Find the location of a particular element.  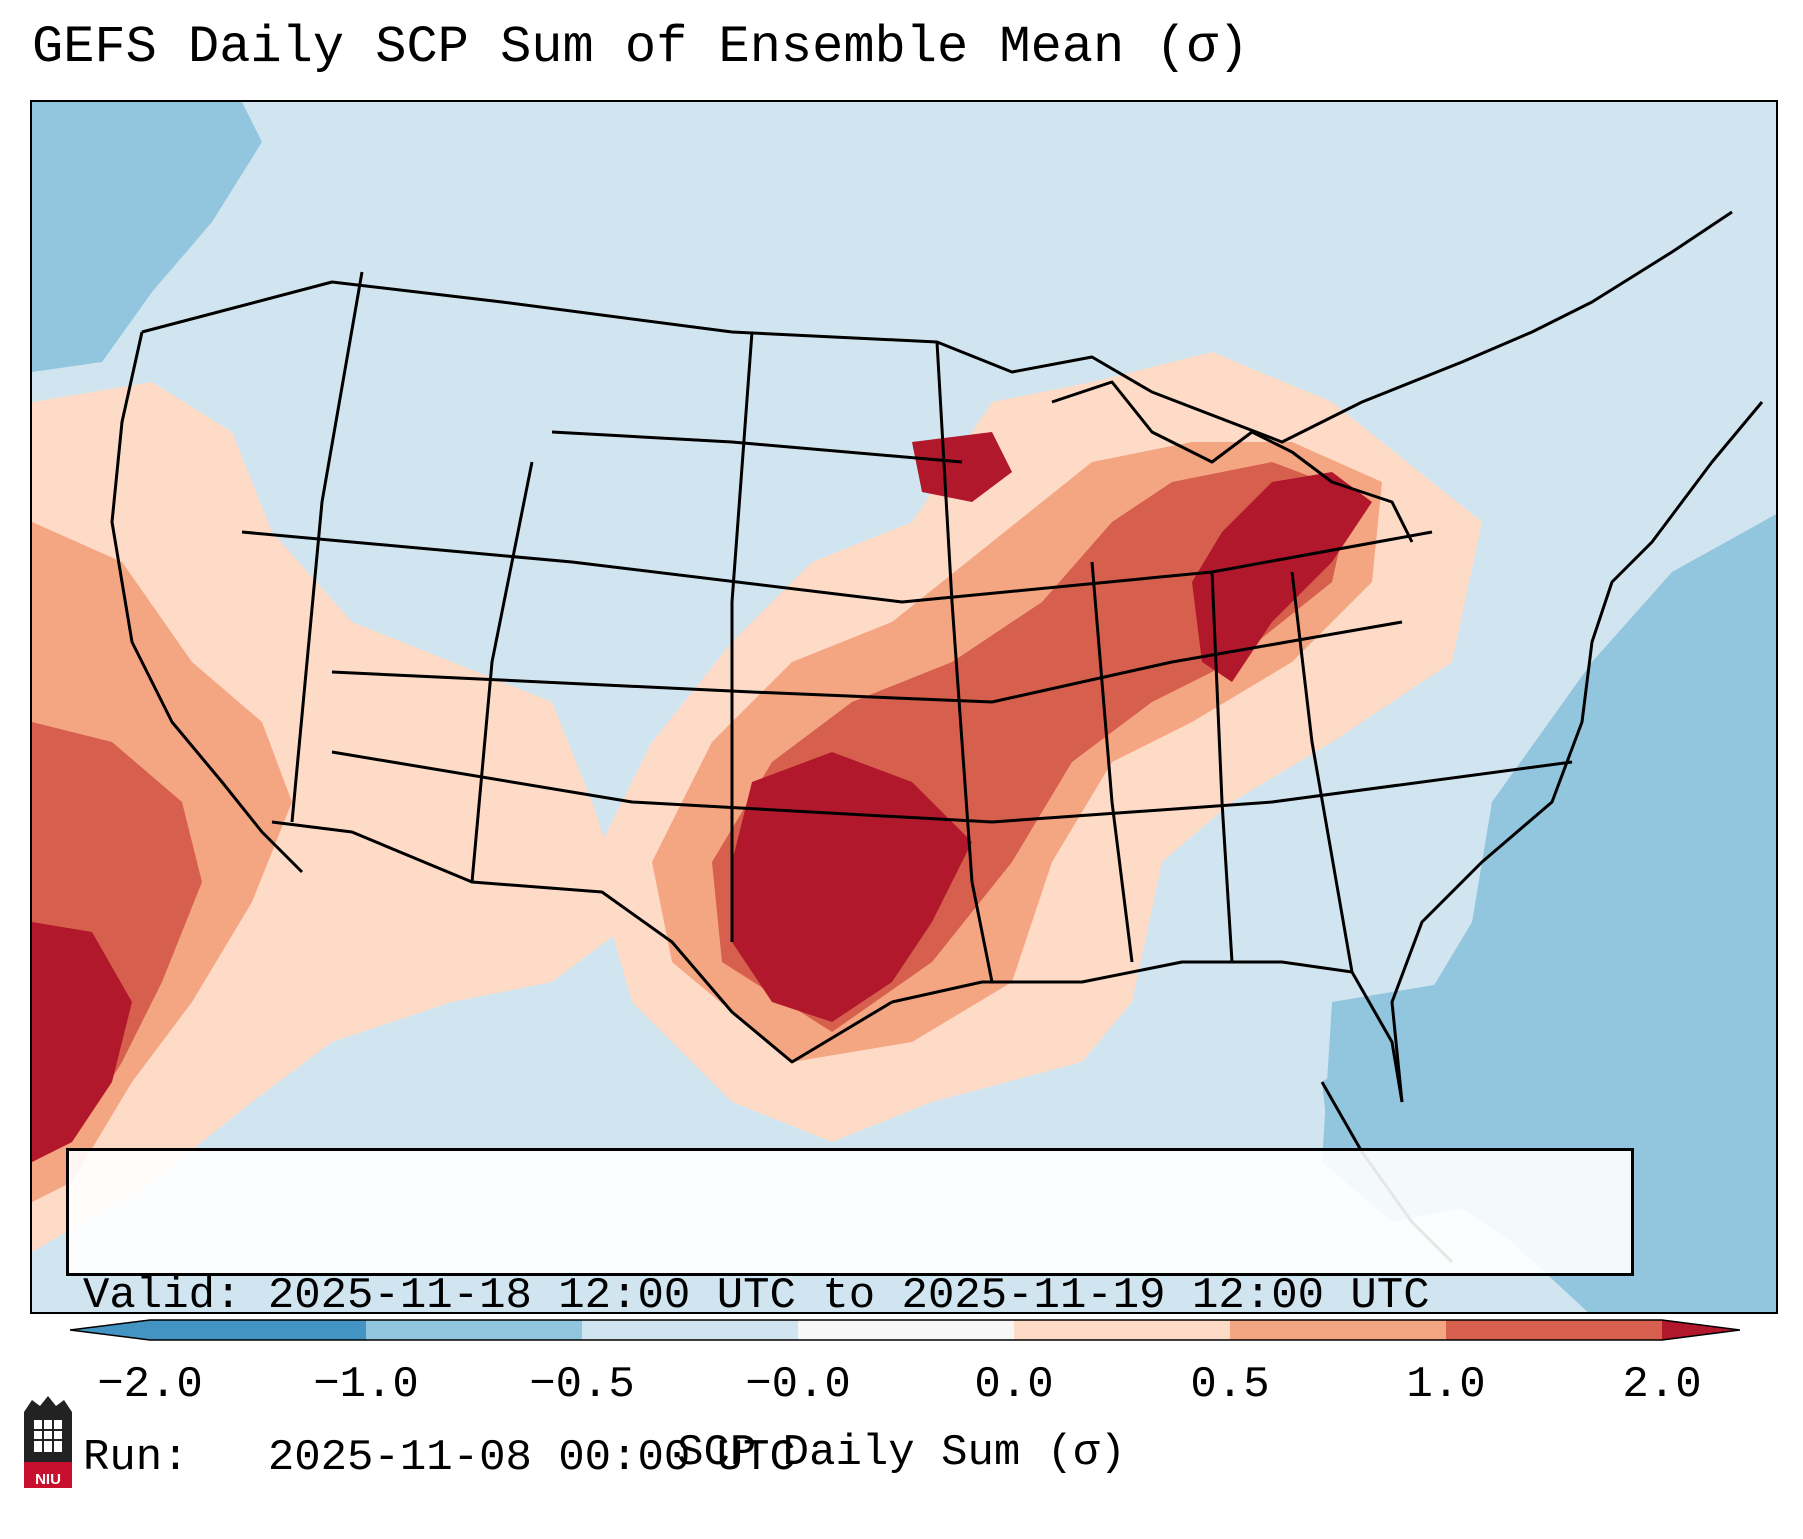

colorbar-tick-label: 0.0 is located at coordinates (1014, 1385).